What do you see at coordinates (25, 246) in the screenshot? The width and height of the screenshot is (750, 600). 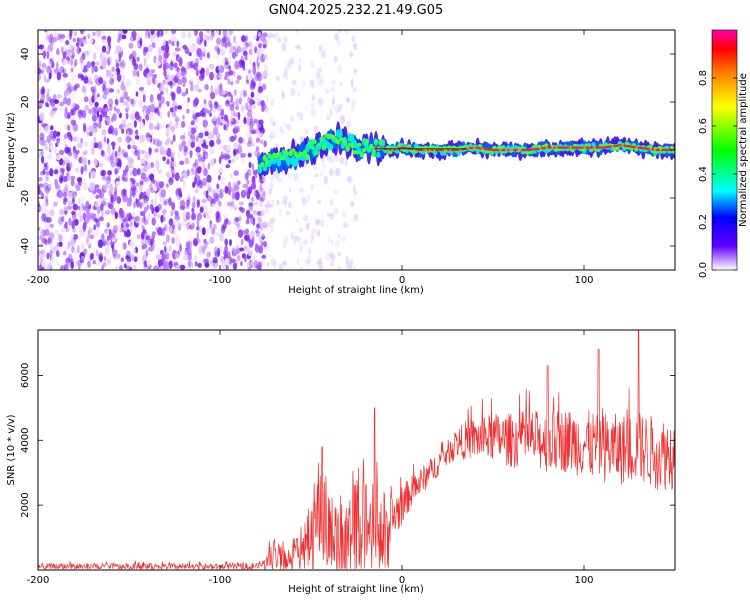 I see `spectrogram-y-tick-label: -40` at bounding box center [25, 246].